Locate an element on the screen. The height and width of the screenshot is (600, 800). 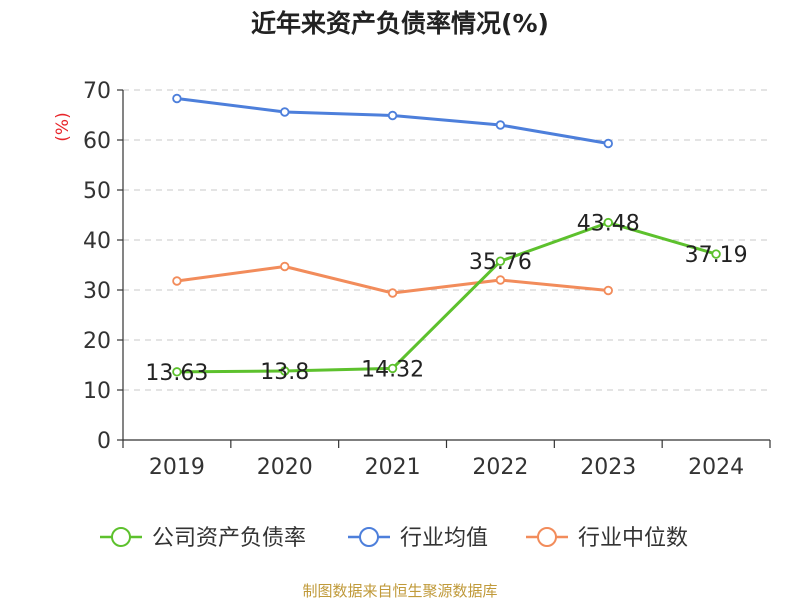
data-label: 13.63 is located at coordinates (176, 373).